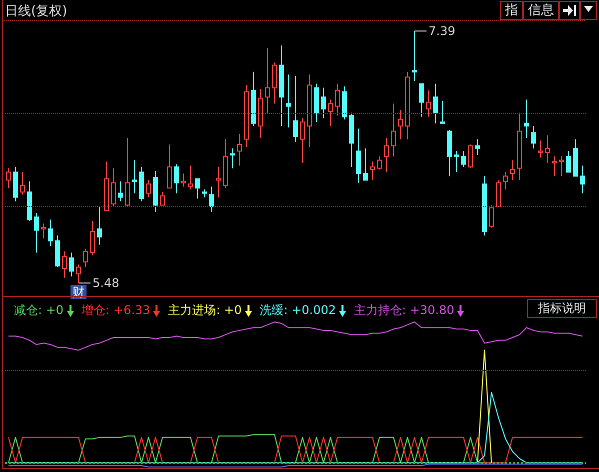  What do you see at coordinates (404, 310) in the screenshot?
I see `text: 主力持仓: +30.80` at bounding box center [404, 310].